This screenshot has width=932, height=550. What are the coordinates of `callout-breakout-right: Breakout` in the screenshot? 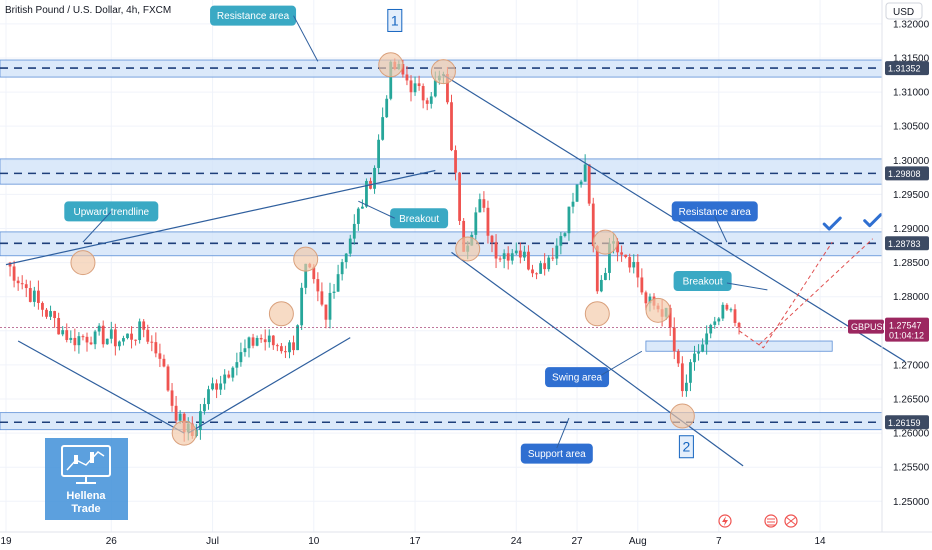 It's located at (702, 281).